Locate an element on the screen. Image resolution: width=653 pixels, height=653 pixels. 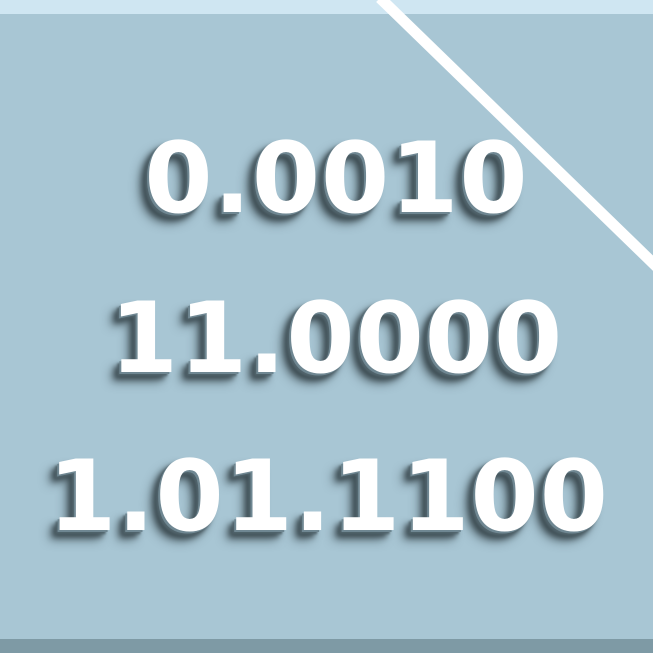
number-line-2: 11.0000 is located at coordinates (336, 339).